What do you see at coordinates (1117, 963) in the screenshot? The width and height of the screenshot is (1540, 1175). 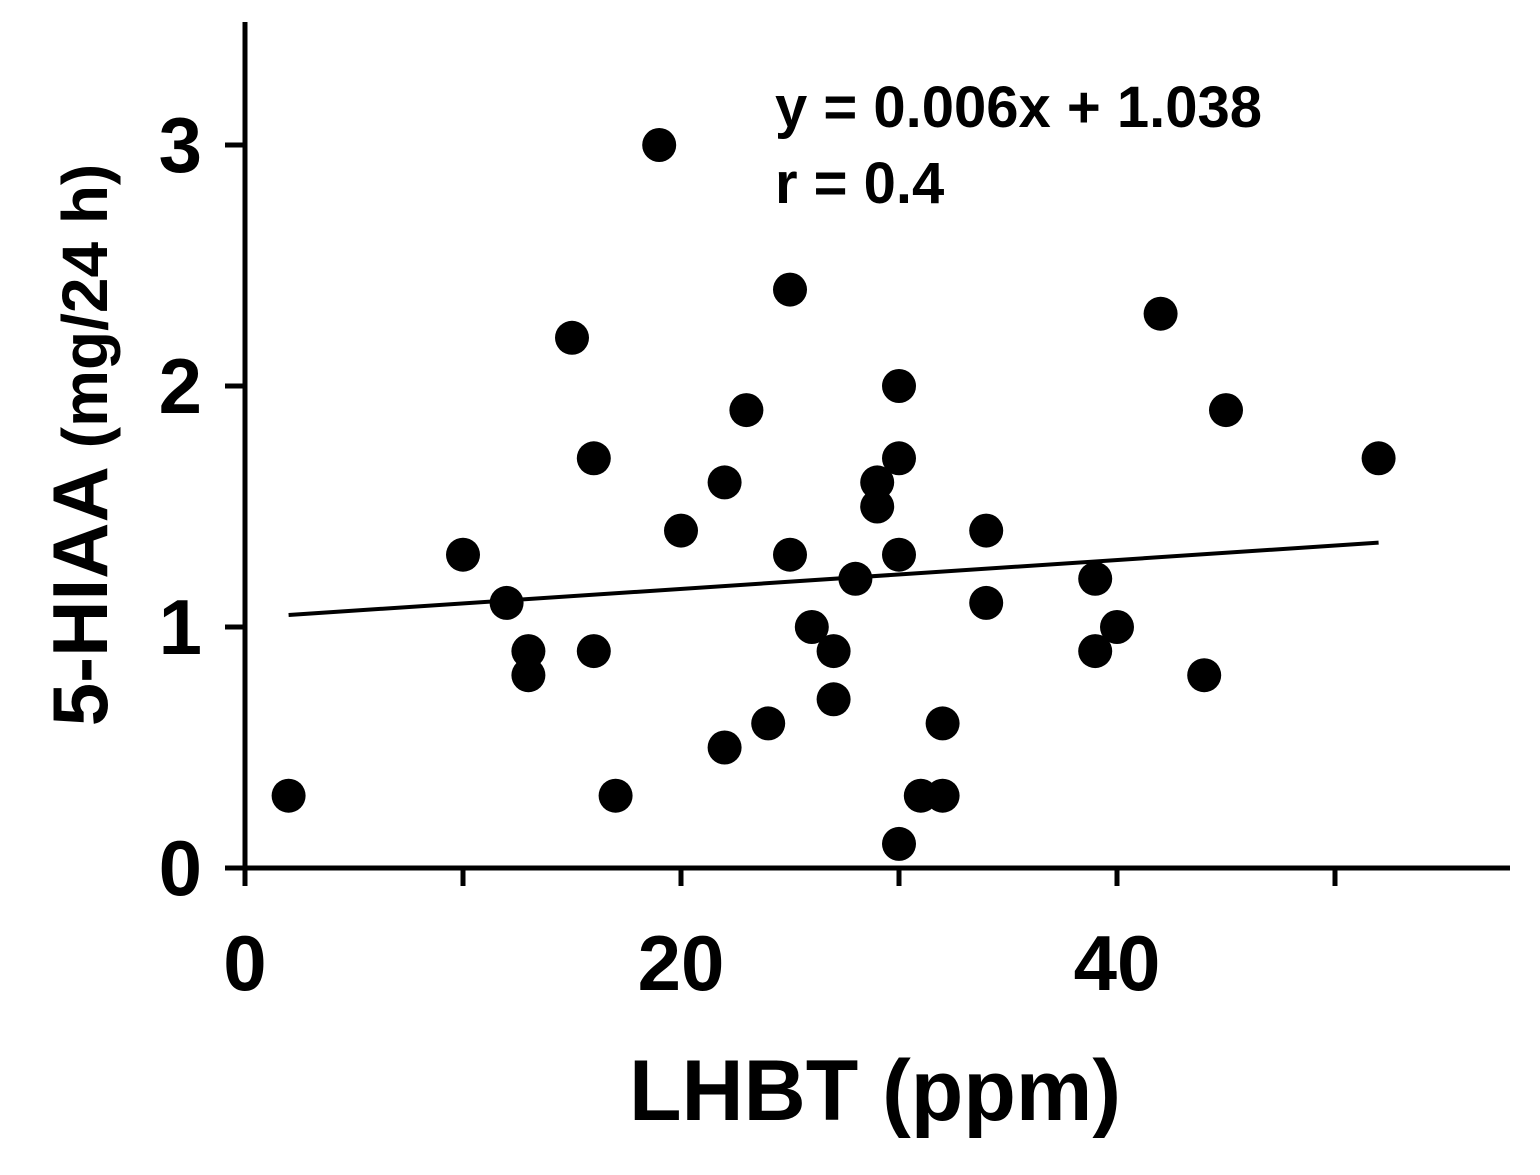 I see `x-tick-label: 40` at bounding box center [1117, 963].